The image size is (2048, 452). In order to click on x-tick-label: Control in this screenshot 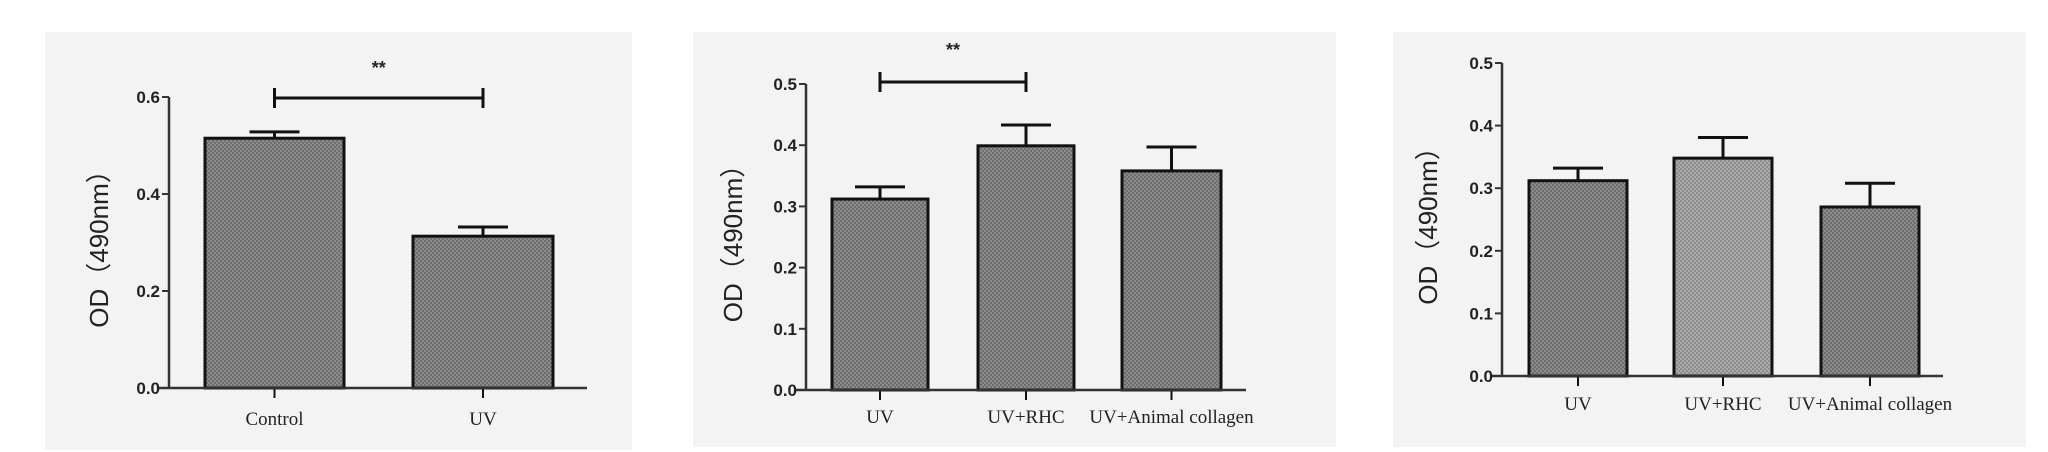, I will do `click(274, 419)`.